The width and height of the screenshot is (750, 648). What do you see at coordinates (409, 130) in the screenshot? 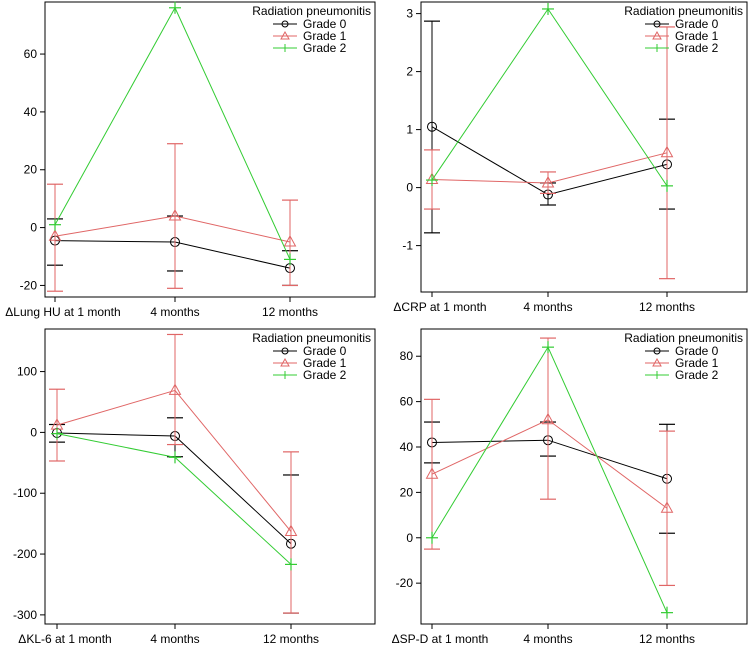
I see `y-tick-label: 1` at bounding box center [409, 130].